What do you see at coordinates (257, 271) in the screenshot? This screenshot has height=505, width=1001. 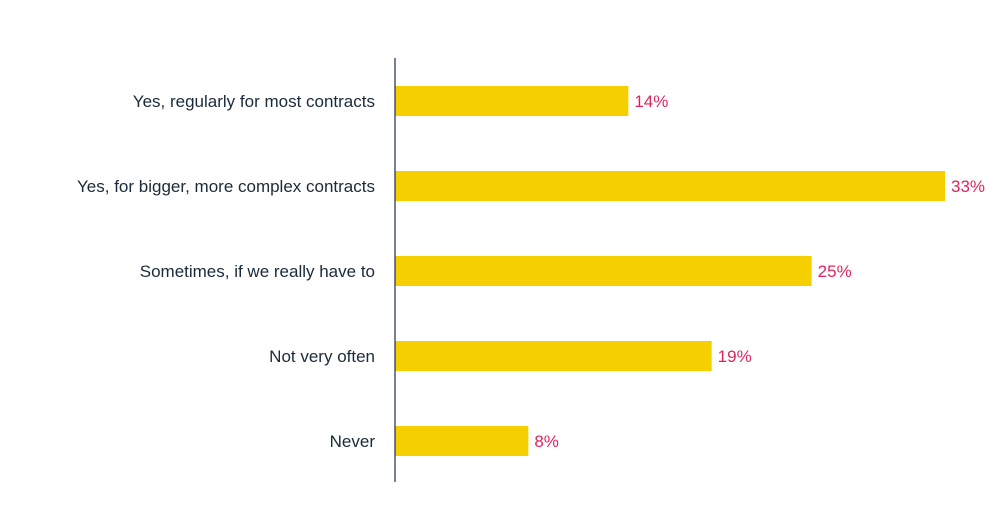 I see `category-label: Sometimes, if we really have to` at bounding box center [257, 271].